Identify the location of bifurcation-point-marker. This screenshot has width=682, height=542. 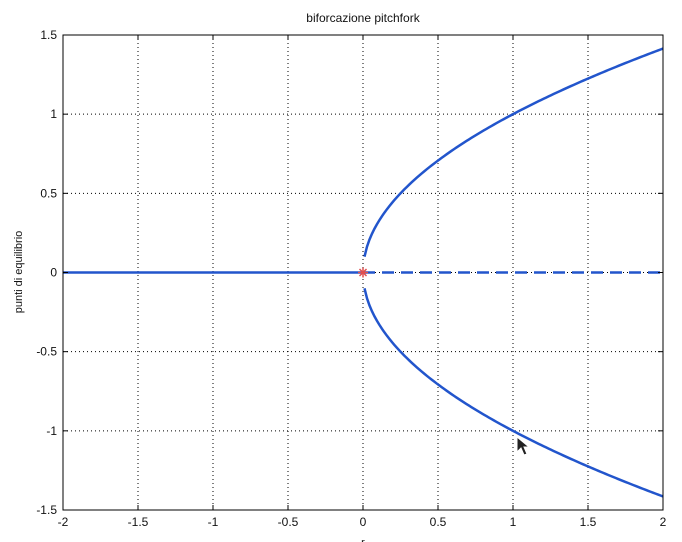
(363, 272).